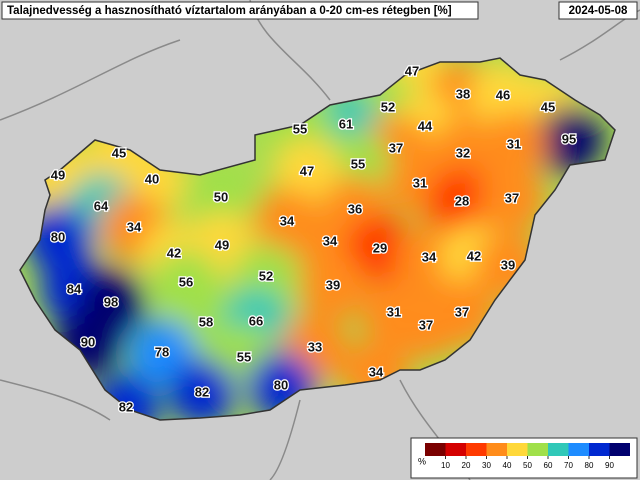 Image resolution: width=640 pixels, height=480 pixels. Describe the element at coordinates (206, 321) in the screenshot. I see `station-value: 58` at that location.